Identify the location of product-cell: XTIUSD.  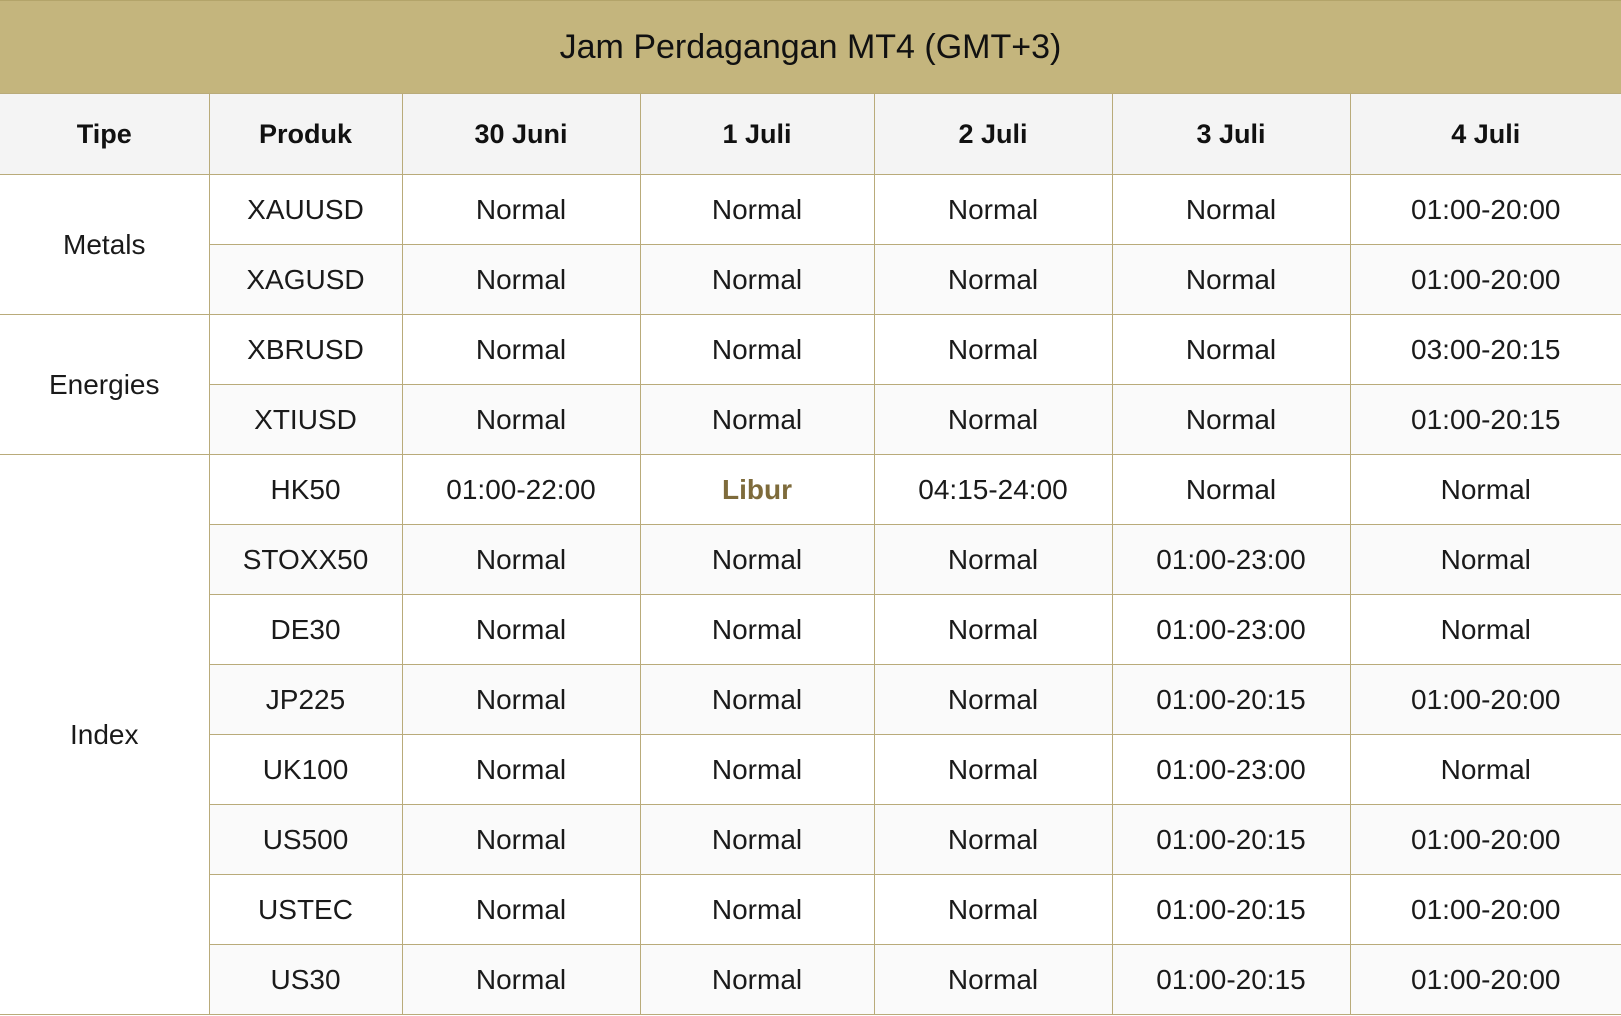
(305, 419).